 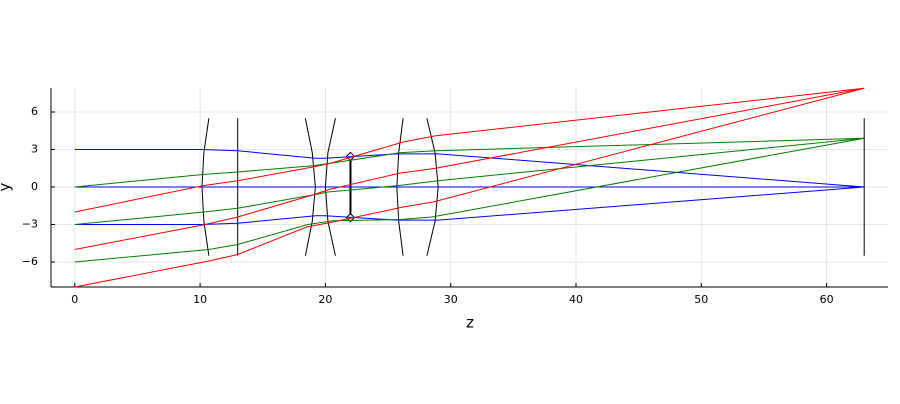 I want to click on y-tick-label: 3, so click(x=34, y=149).